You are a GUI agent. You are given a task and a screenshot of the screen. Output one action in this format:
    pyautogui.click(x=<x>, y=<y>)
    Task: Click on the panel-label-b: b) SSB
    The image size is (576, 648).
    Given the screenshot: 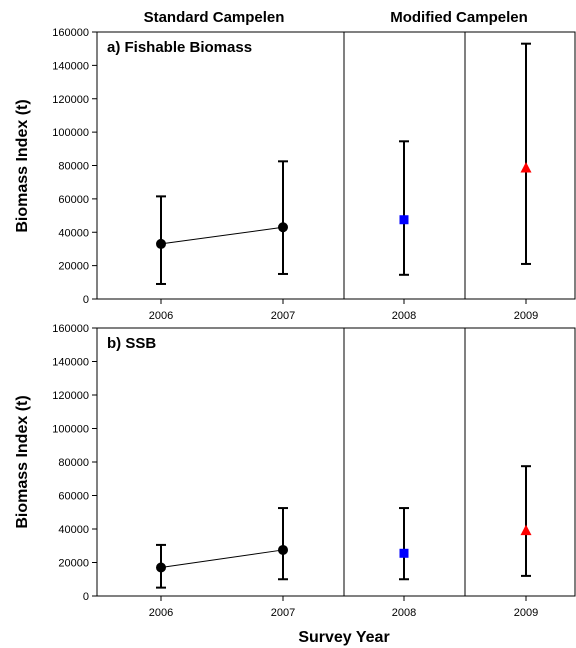 What is the action you would take?
    pyautogui.click(x=131, y=343)
    